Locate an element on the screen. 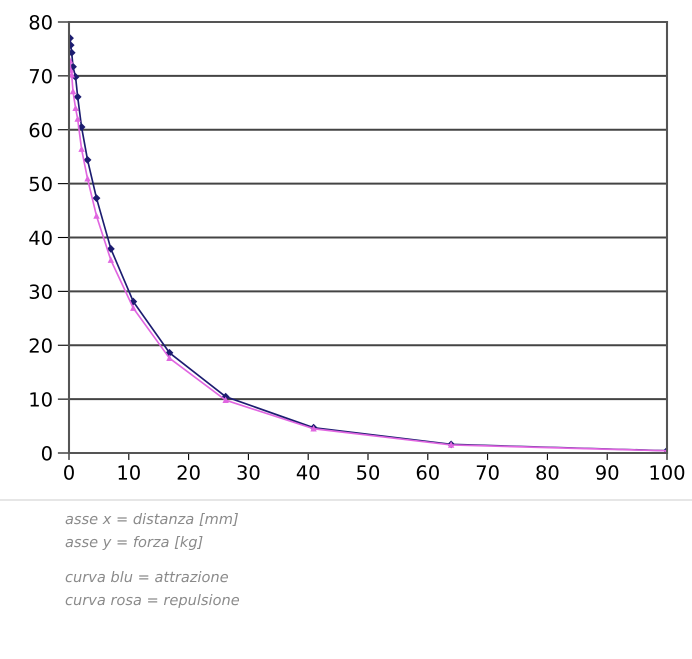  y-tick-label: 20 is located at coordinates (41, 345).